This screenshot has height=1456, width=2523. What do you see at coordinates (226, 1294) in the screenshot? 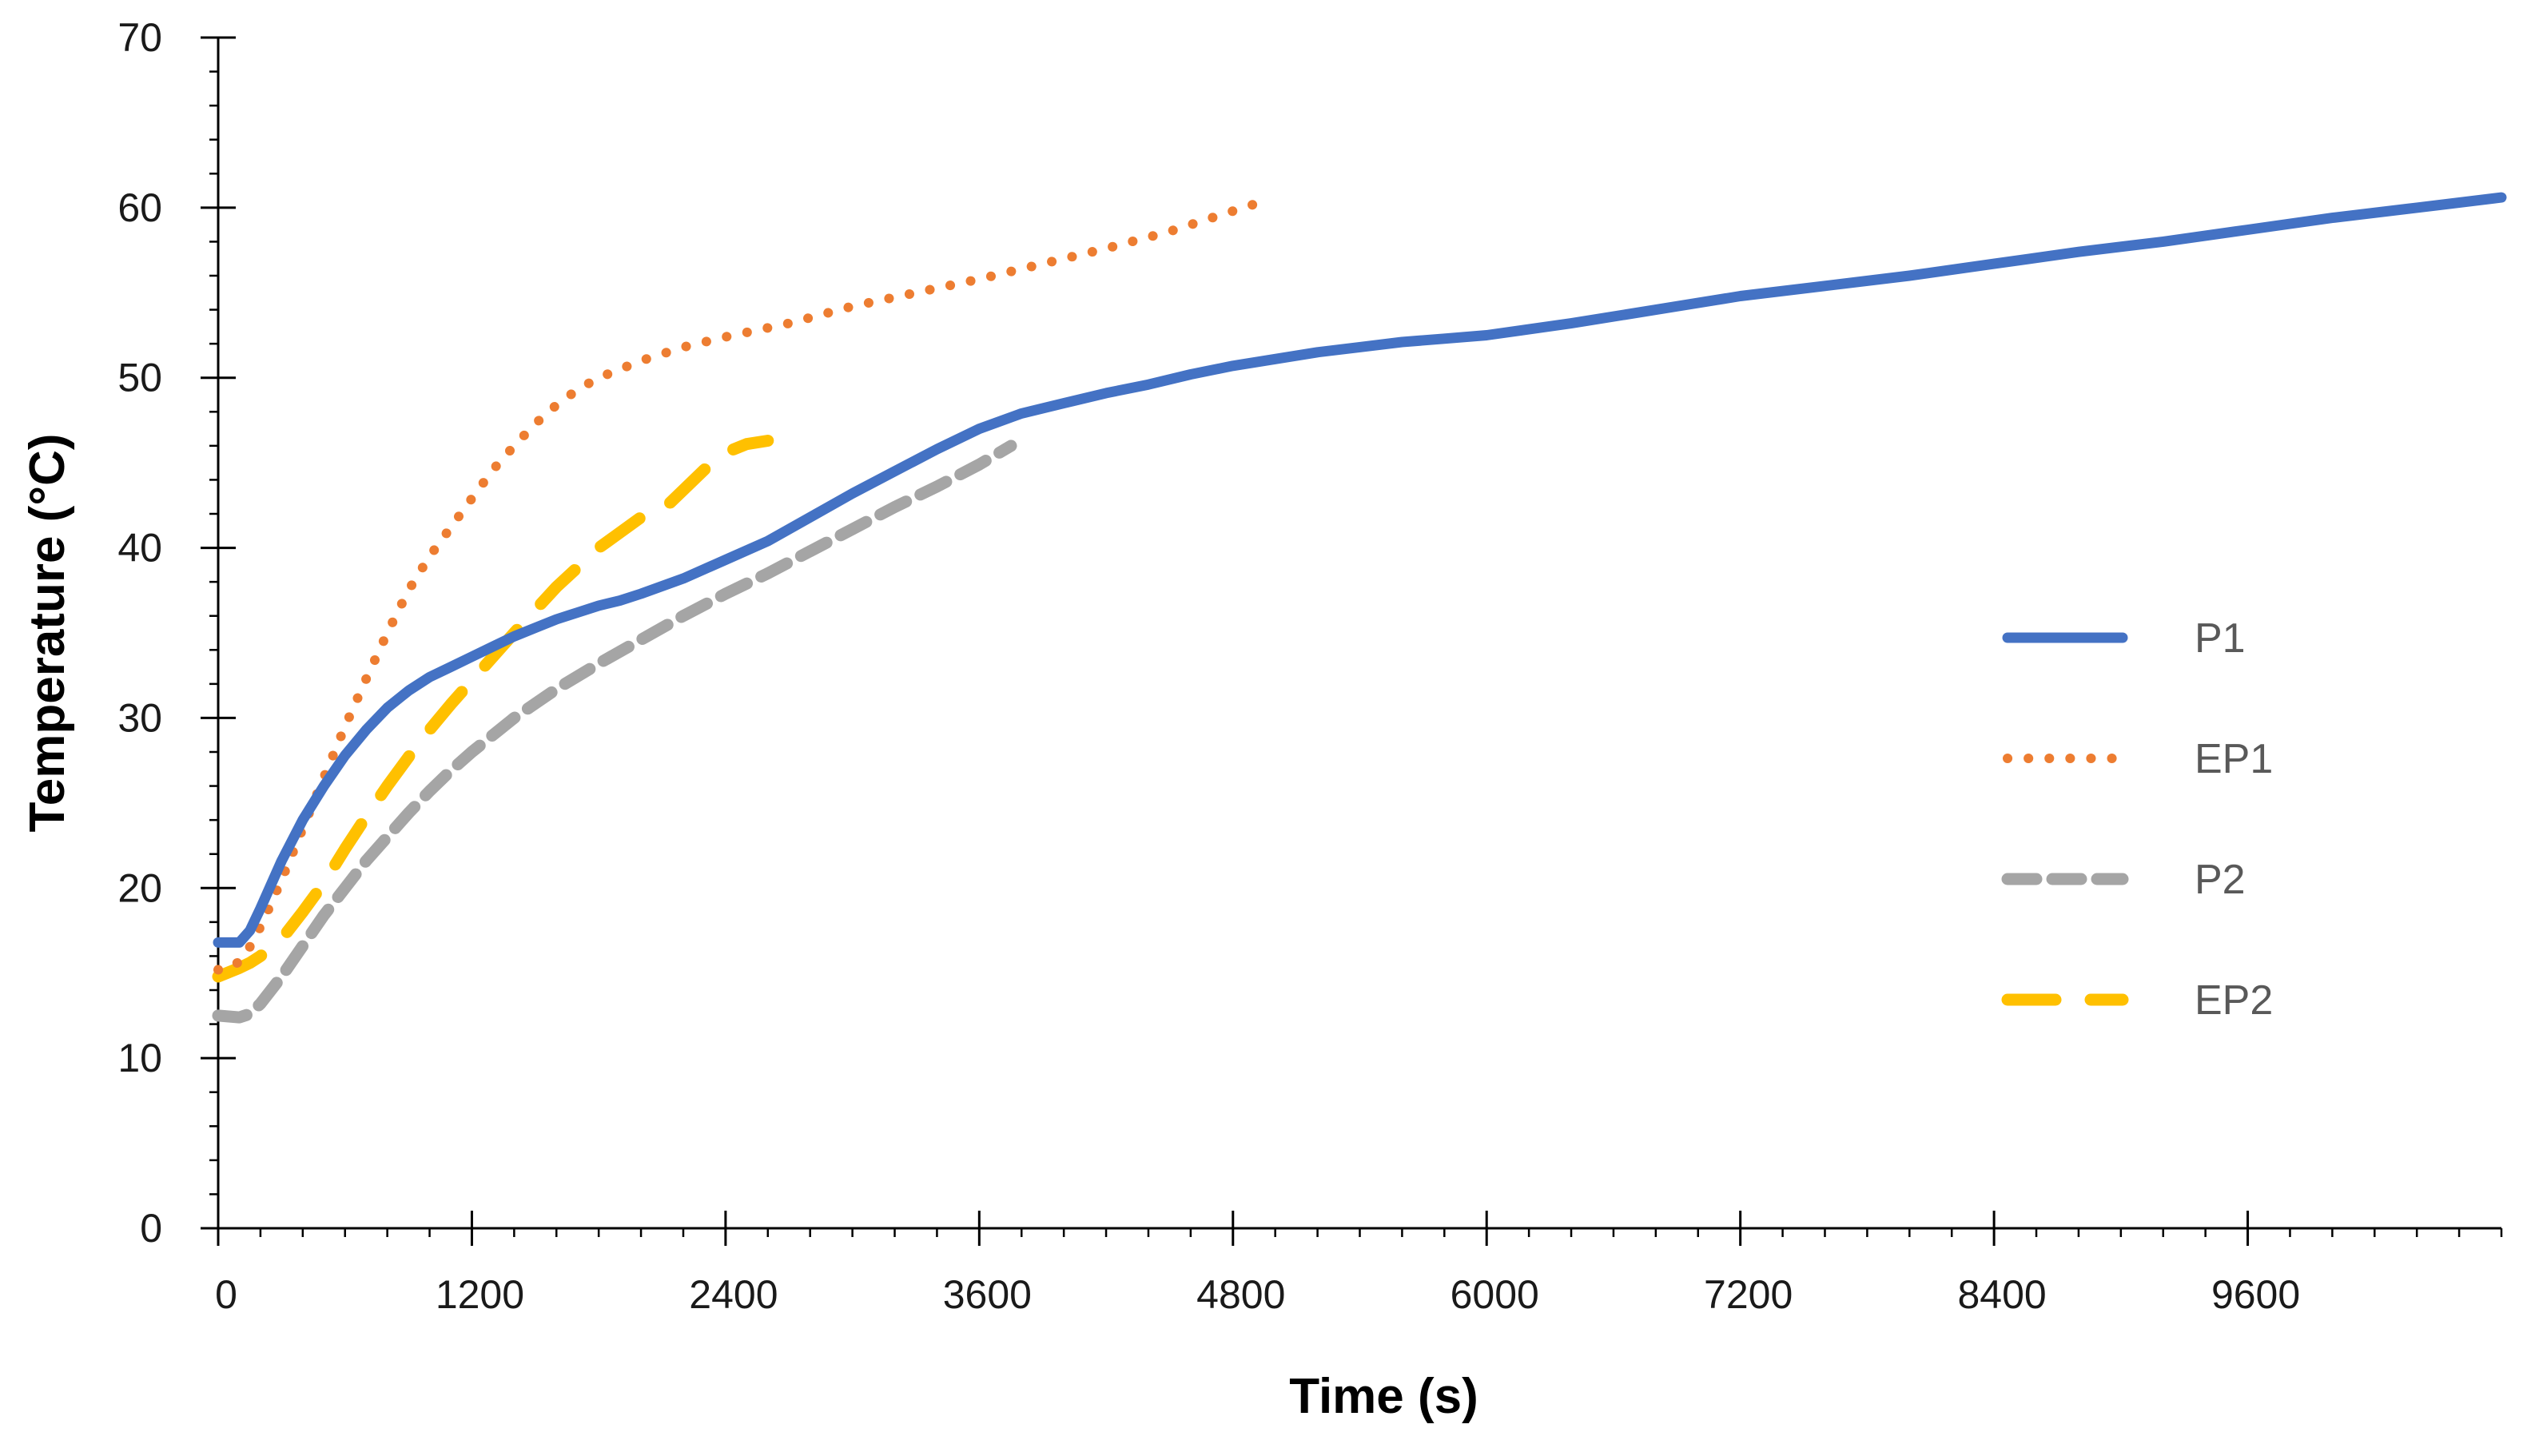
I see `x-tick-label: 0` at bounding box center [226, 1294].